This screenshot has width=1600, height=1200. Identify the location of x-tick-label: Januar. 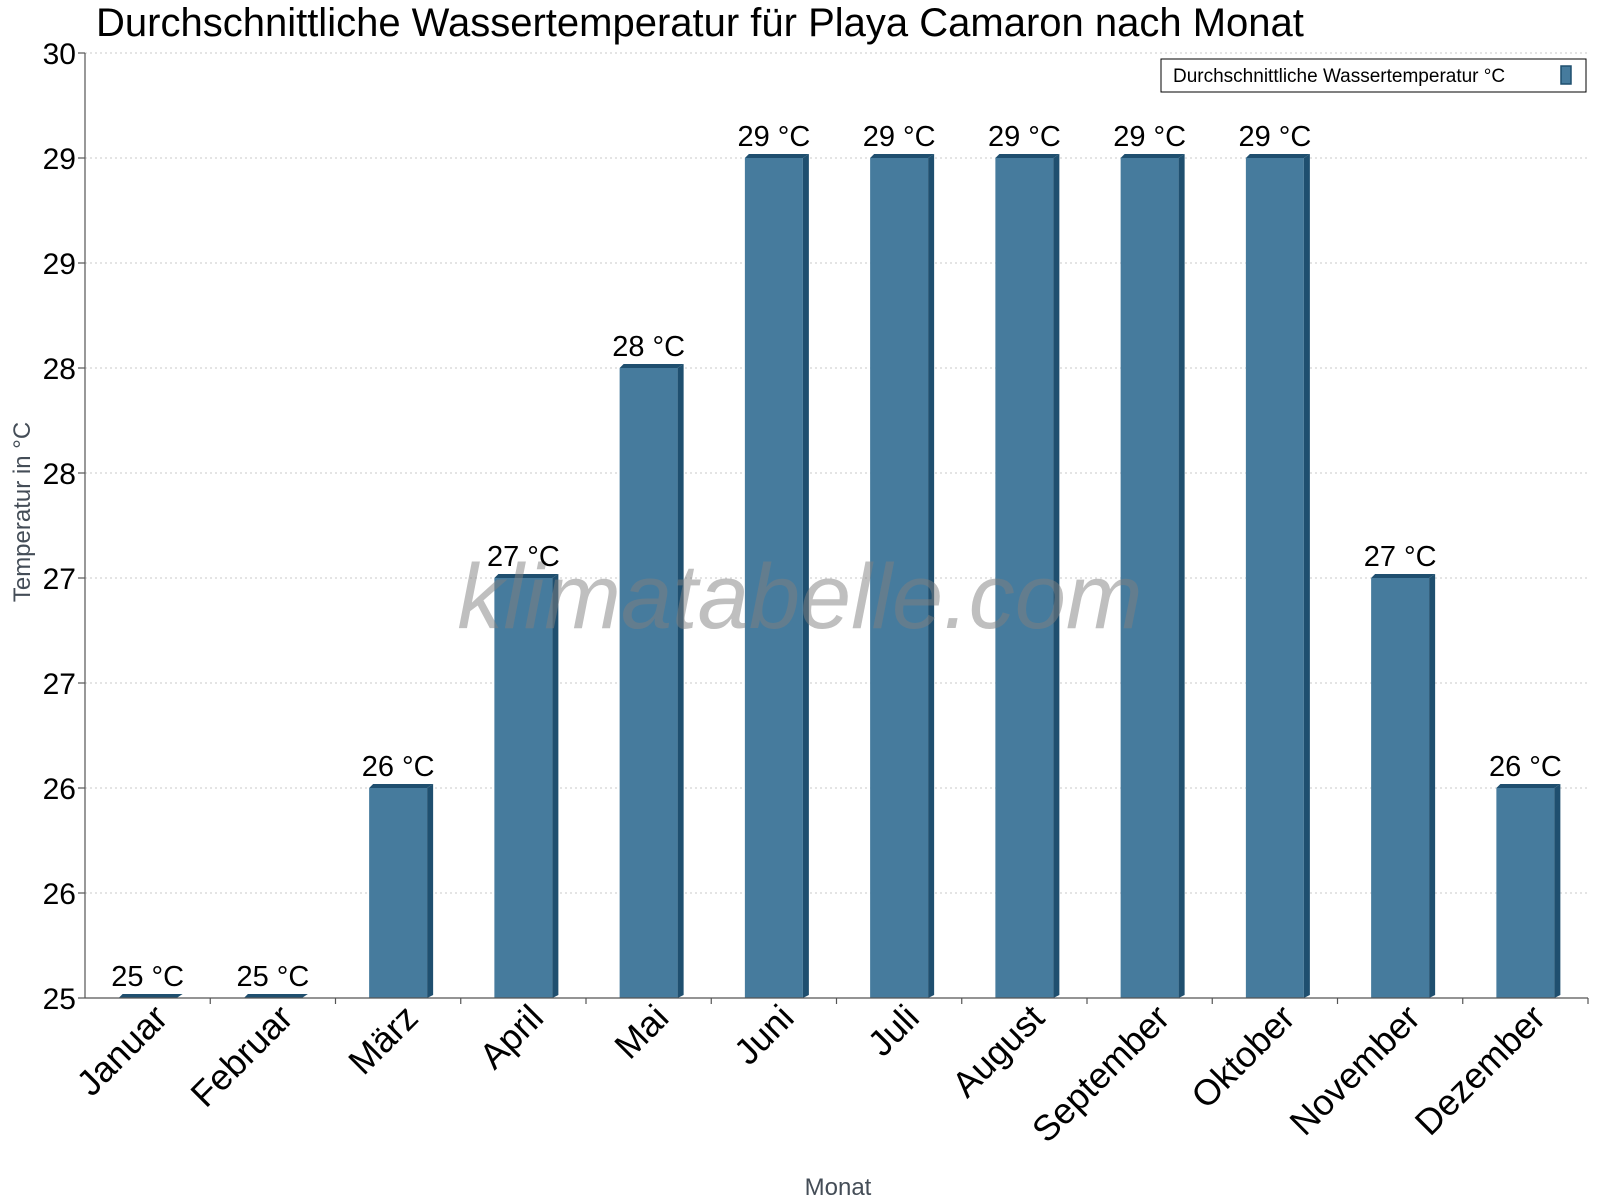
(121, 1050).